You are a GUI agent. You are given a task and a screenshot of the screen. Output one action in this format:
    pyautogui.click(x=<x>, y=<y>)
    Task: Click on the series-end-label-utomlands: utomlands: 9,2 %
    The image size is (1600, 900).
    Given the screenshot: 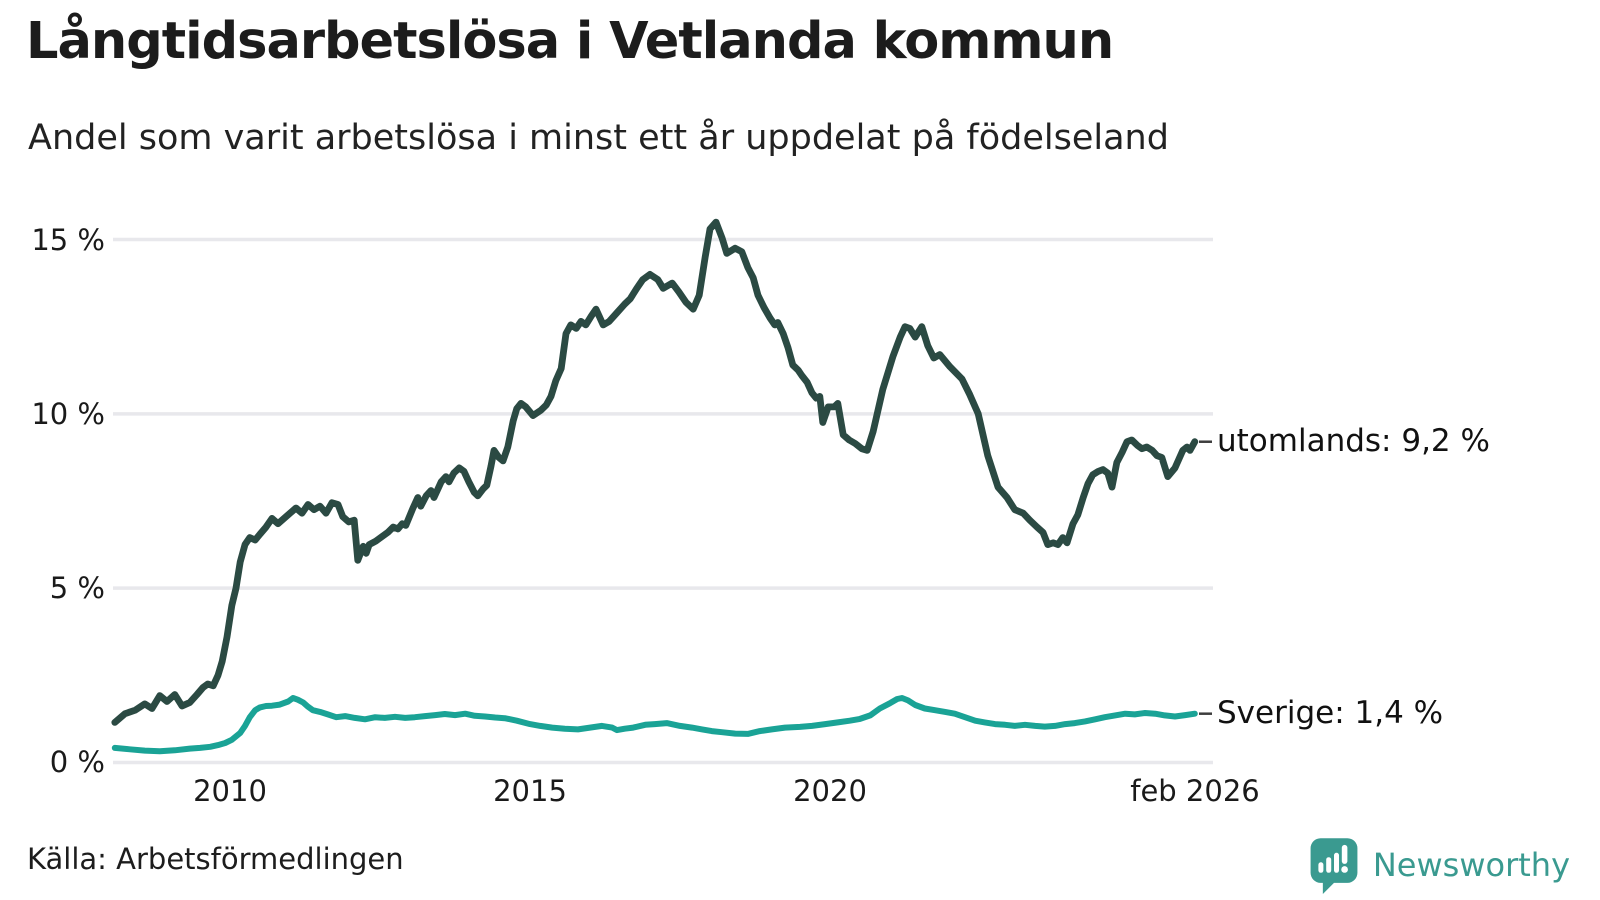 What is the action you would take?
    pyautogui.click(x=1353, y=441)
    